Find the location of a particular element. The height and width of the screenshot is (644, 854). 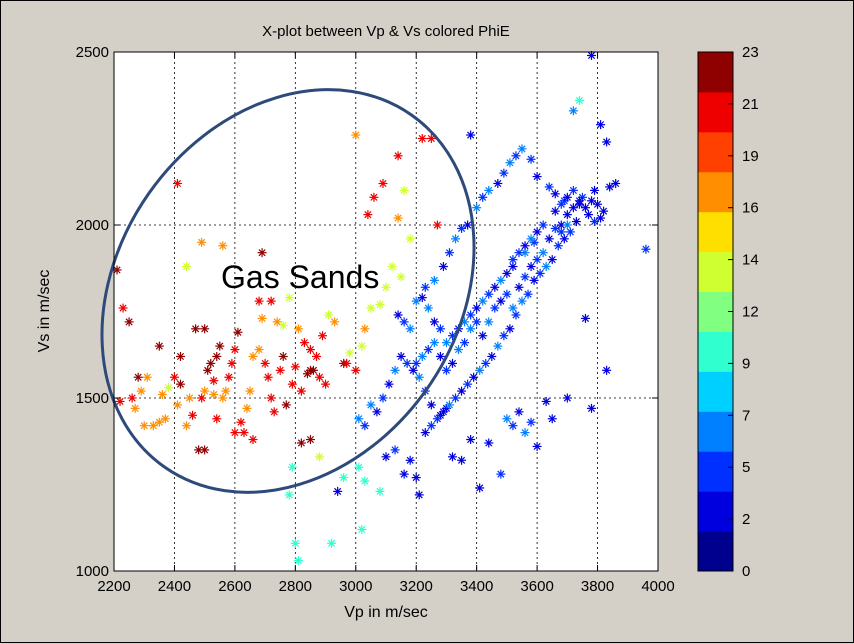

colorbar-tick-label: 19 is located at coordinates (750, 156).